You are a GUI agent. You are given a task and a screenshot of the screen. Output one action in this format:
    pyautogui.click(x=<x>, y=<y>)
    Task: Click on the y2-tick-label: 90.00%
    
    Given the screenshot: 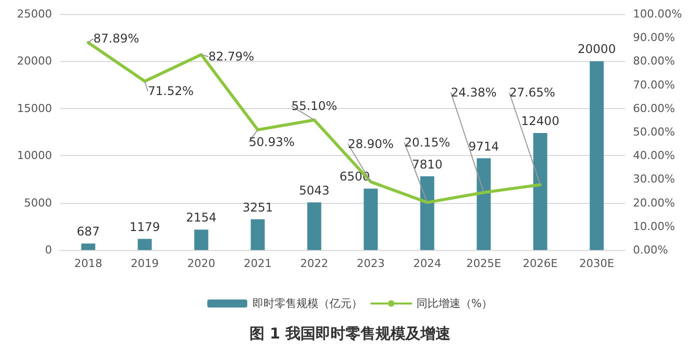 What is the action you would take?
    pyautogui.click(x=654, y=37)
    